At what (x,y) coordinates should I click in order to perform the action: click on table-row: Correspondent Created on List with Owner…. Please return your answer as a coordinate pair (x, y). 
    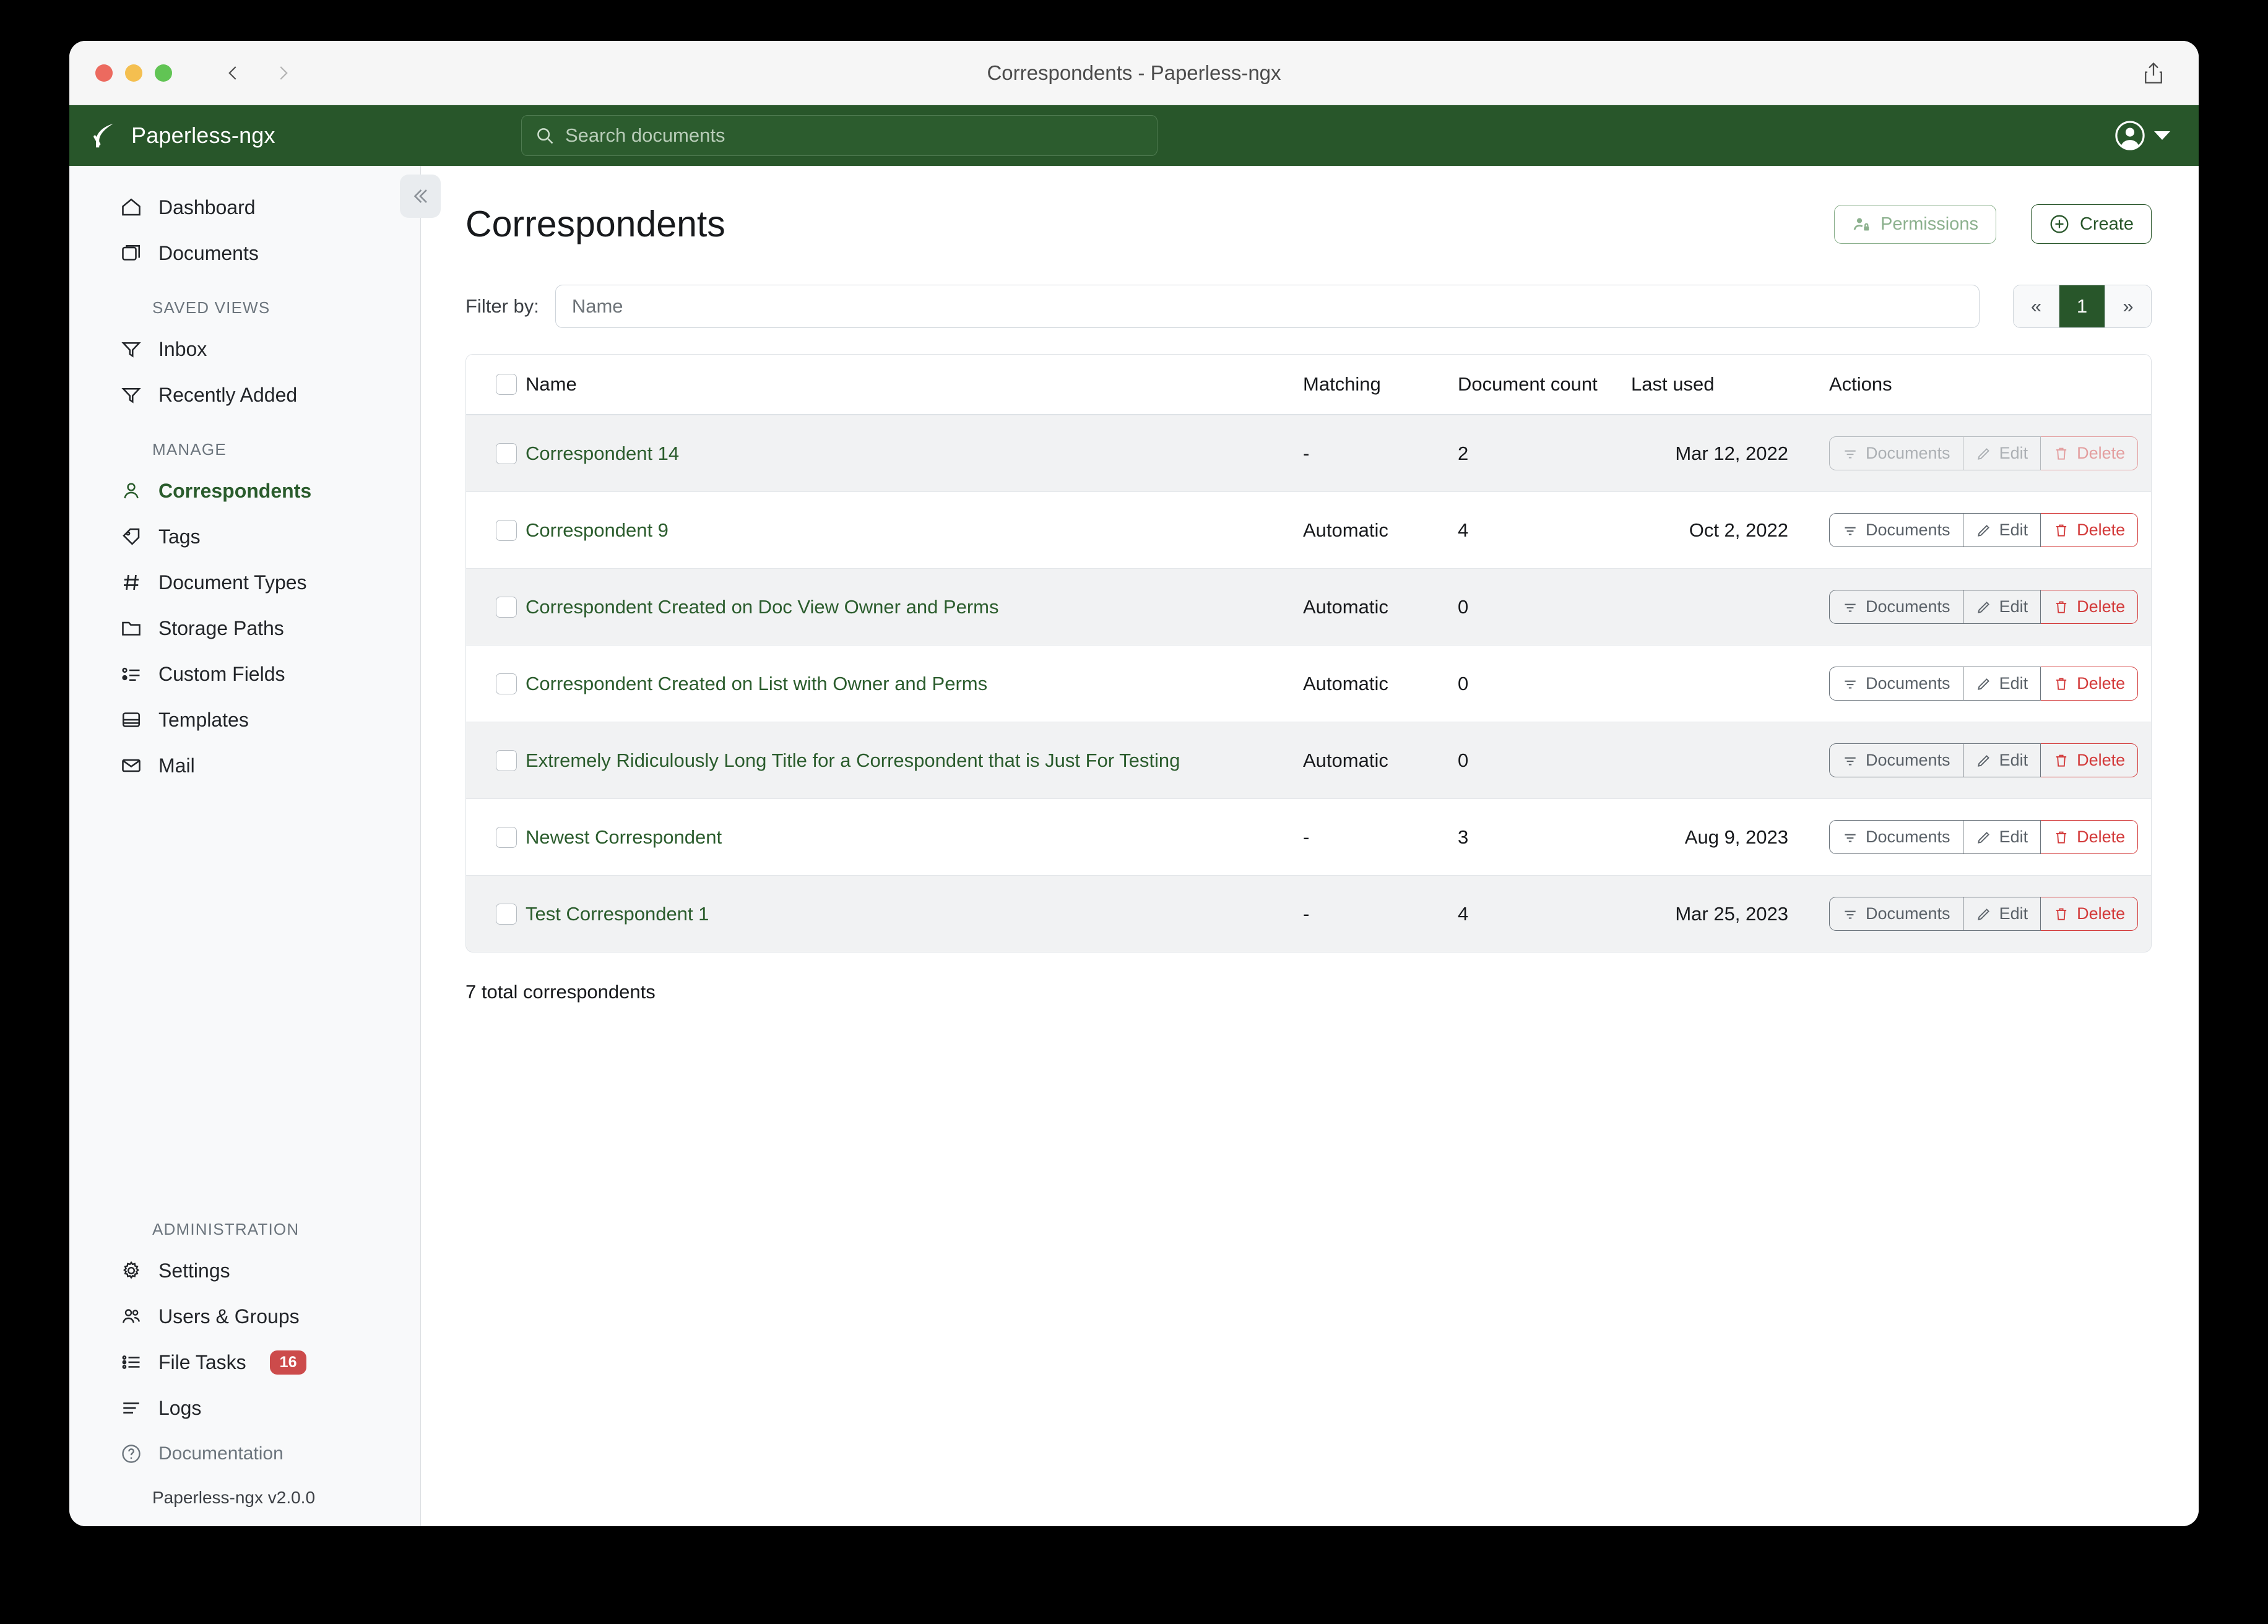
    Looking at the image, I should click on (1308, 683).